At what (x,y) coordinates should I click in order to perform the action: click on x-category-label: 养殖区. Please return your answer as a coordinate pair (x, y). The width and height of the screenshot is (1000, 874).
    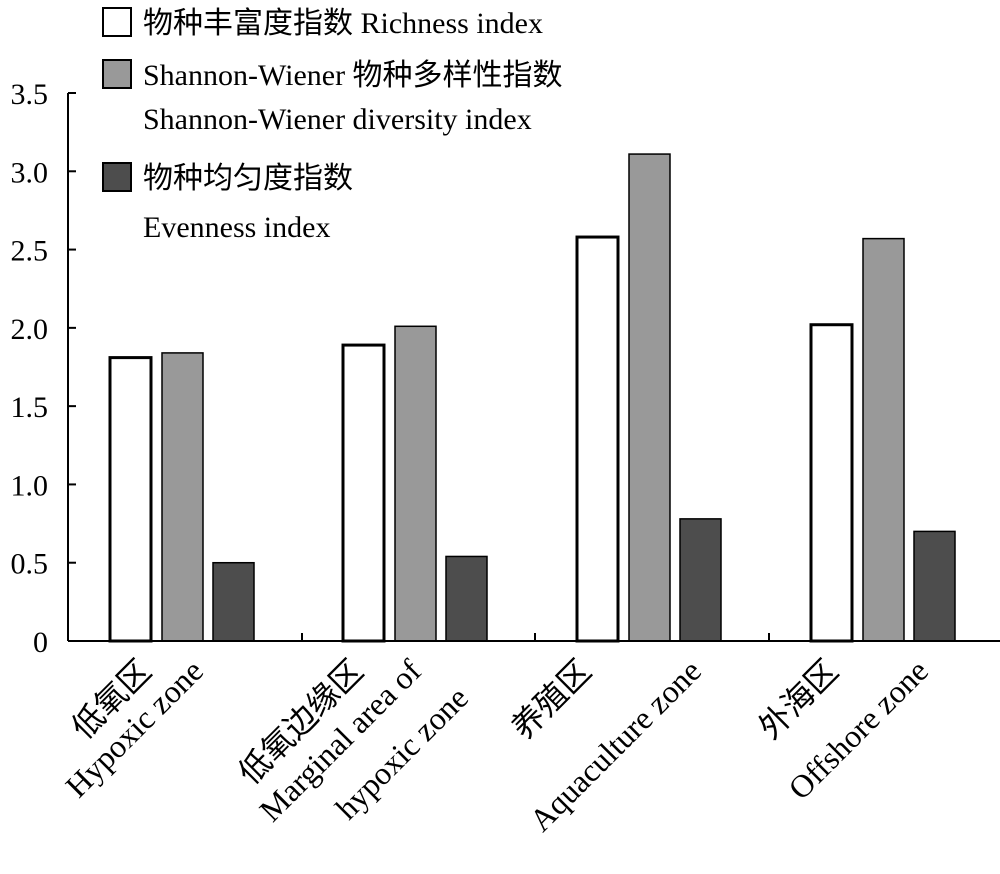
    Looking at the image, I should click on (551, 698).